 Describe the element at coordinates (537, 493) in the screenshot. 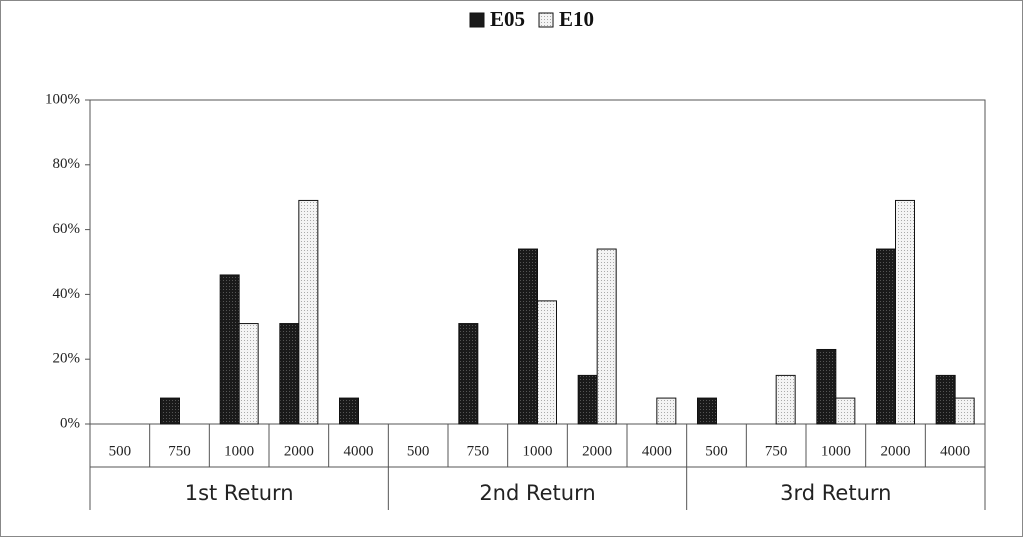

I see `group-label: 2nd Return` at that location.